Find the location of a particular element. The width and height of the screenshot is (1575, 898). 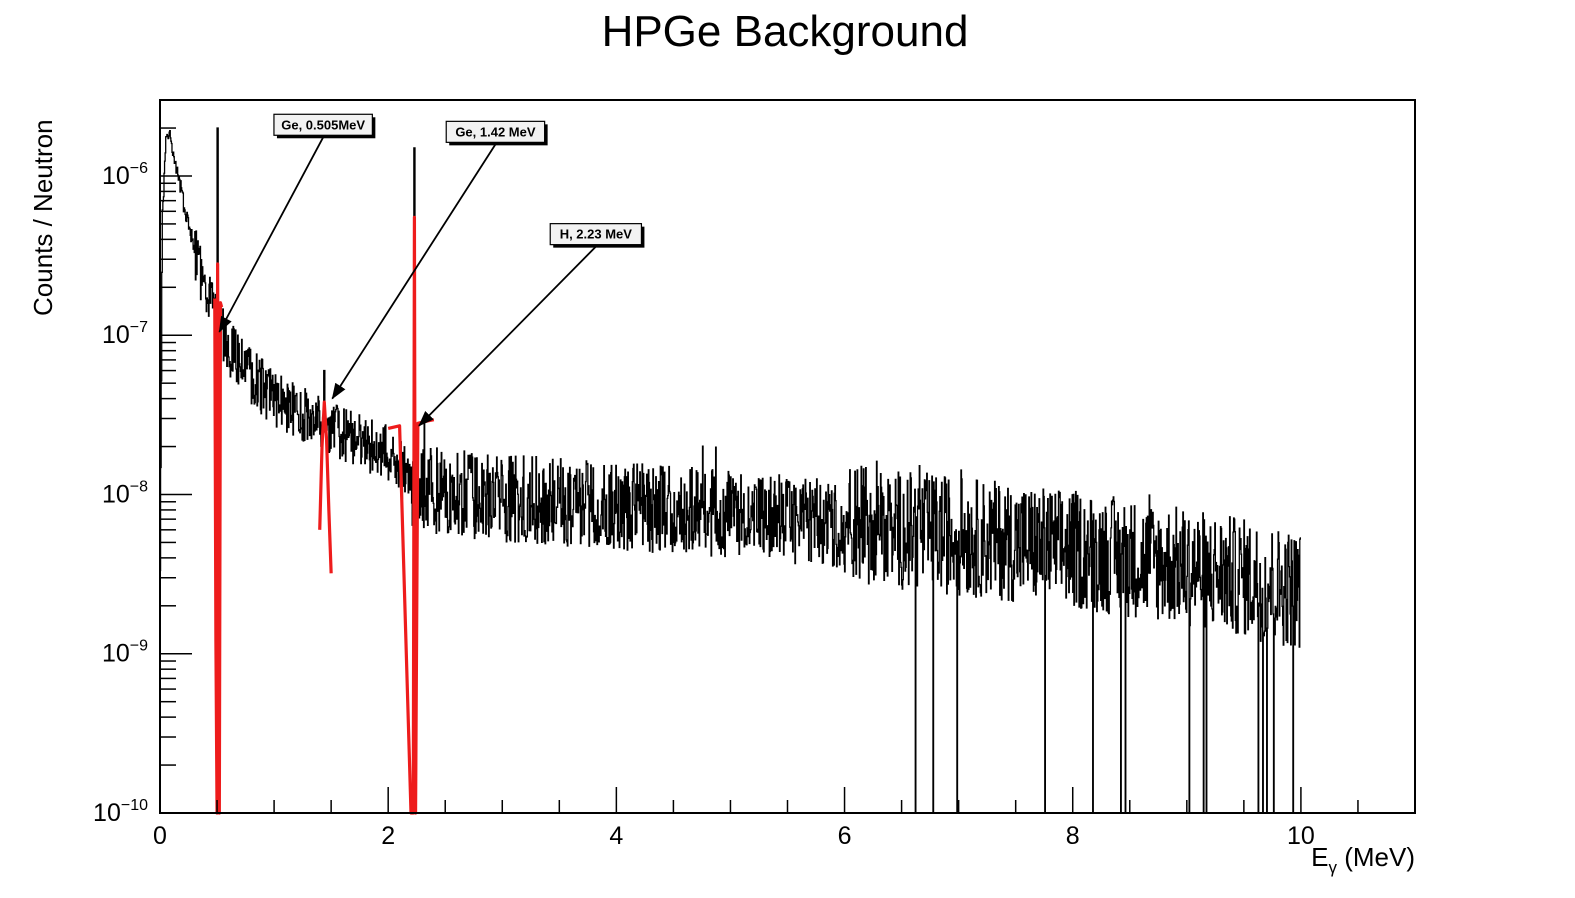

y-axis-label: Counts / Neutron is located at coordinates (43, 217).